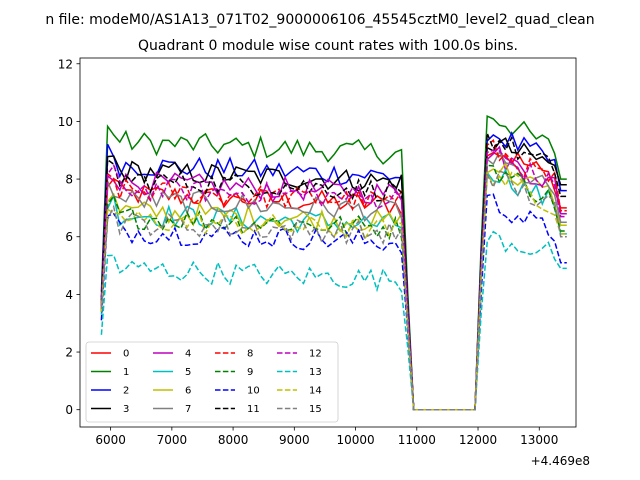  I want to click on legend-label-4: 4, so click(188, 354).